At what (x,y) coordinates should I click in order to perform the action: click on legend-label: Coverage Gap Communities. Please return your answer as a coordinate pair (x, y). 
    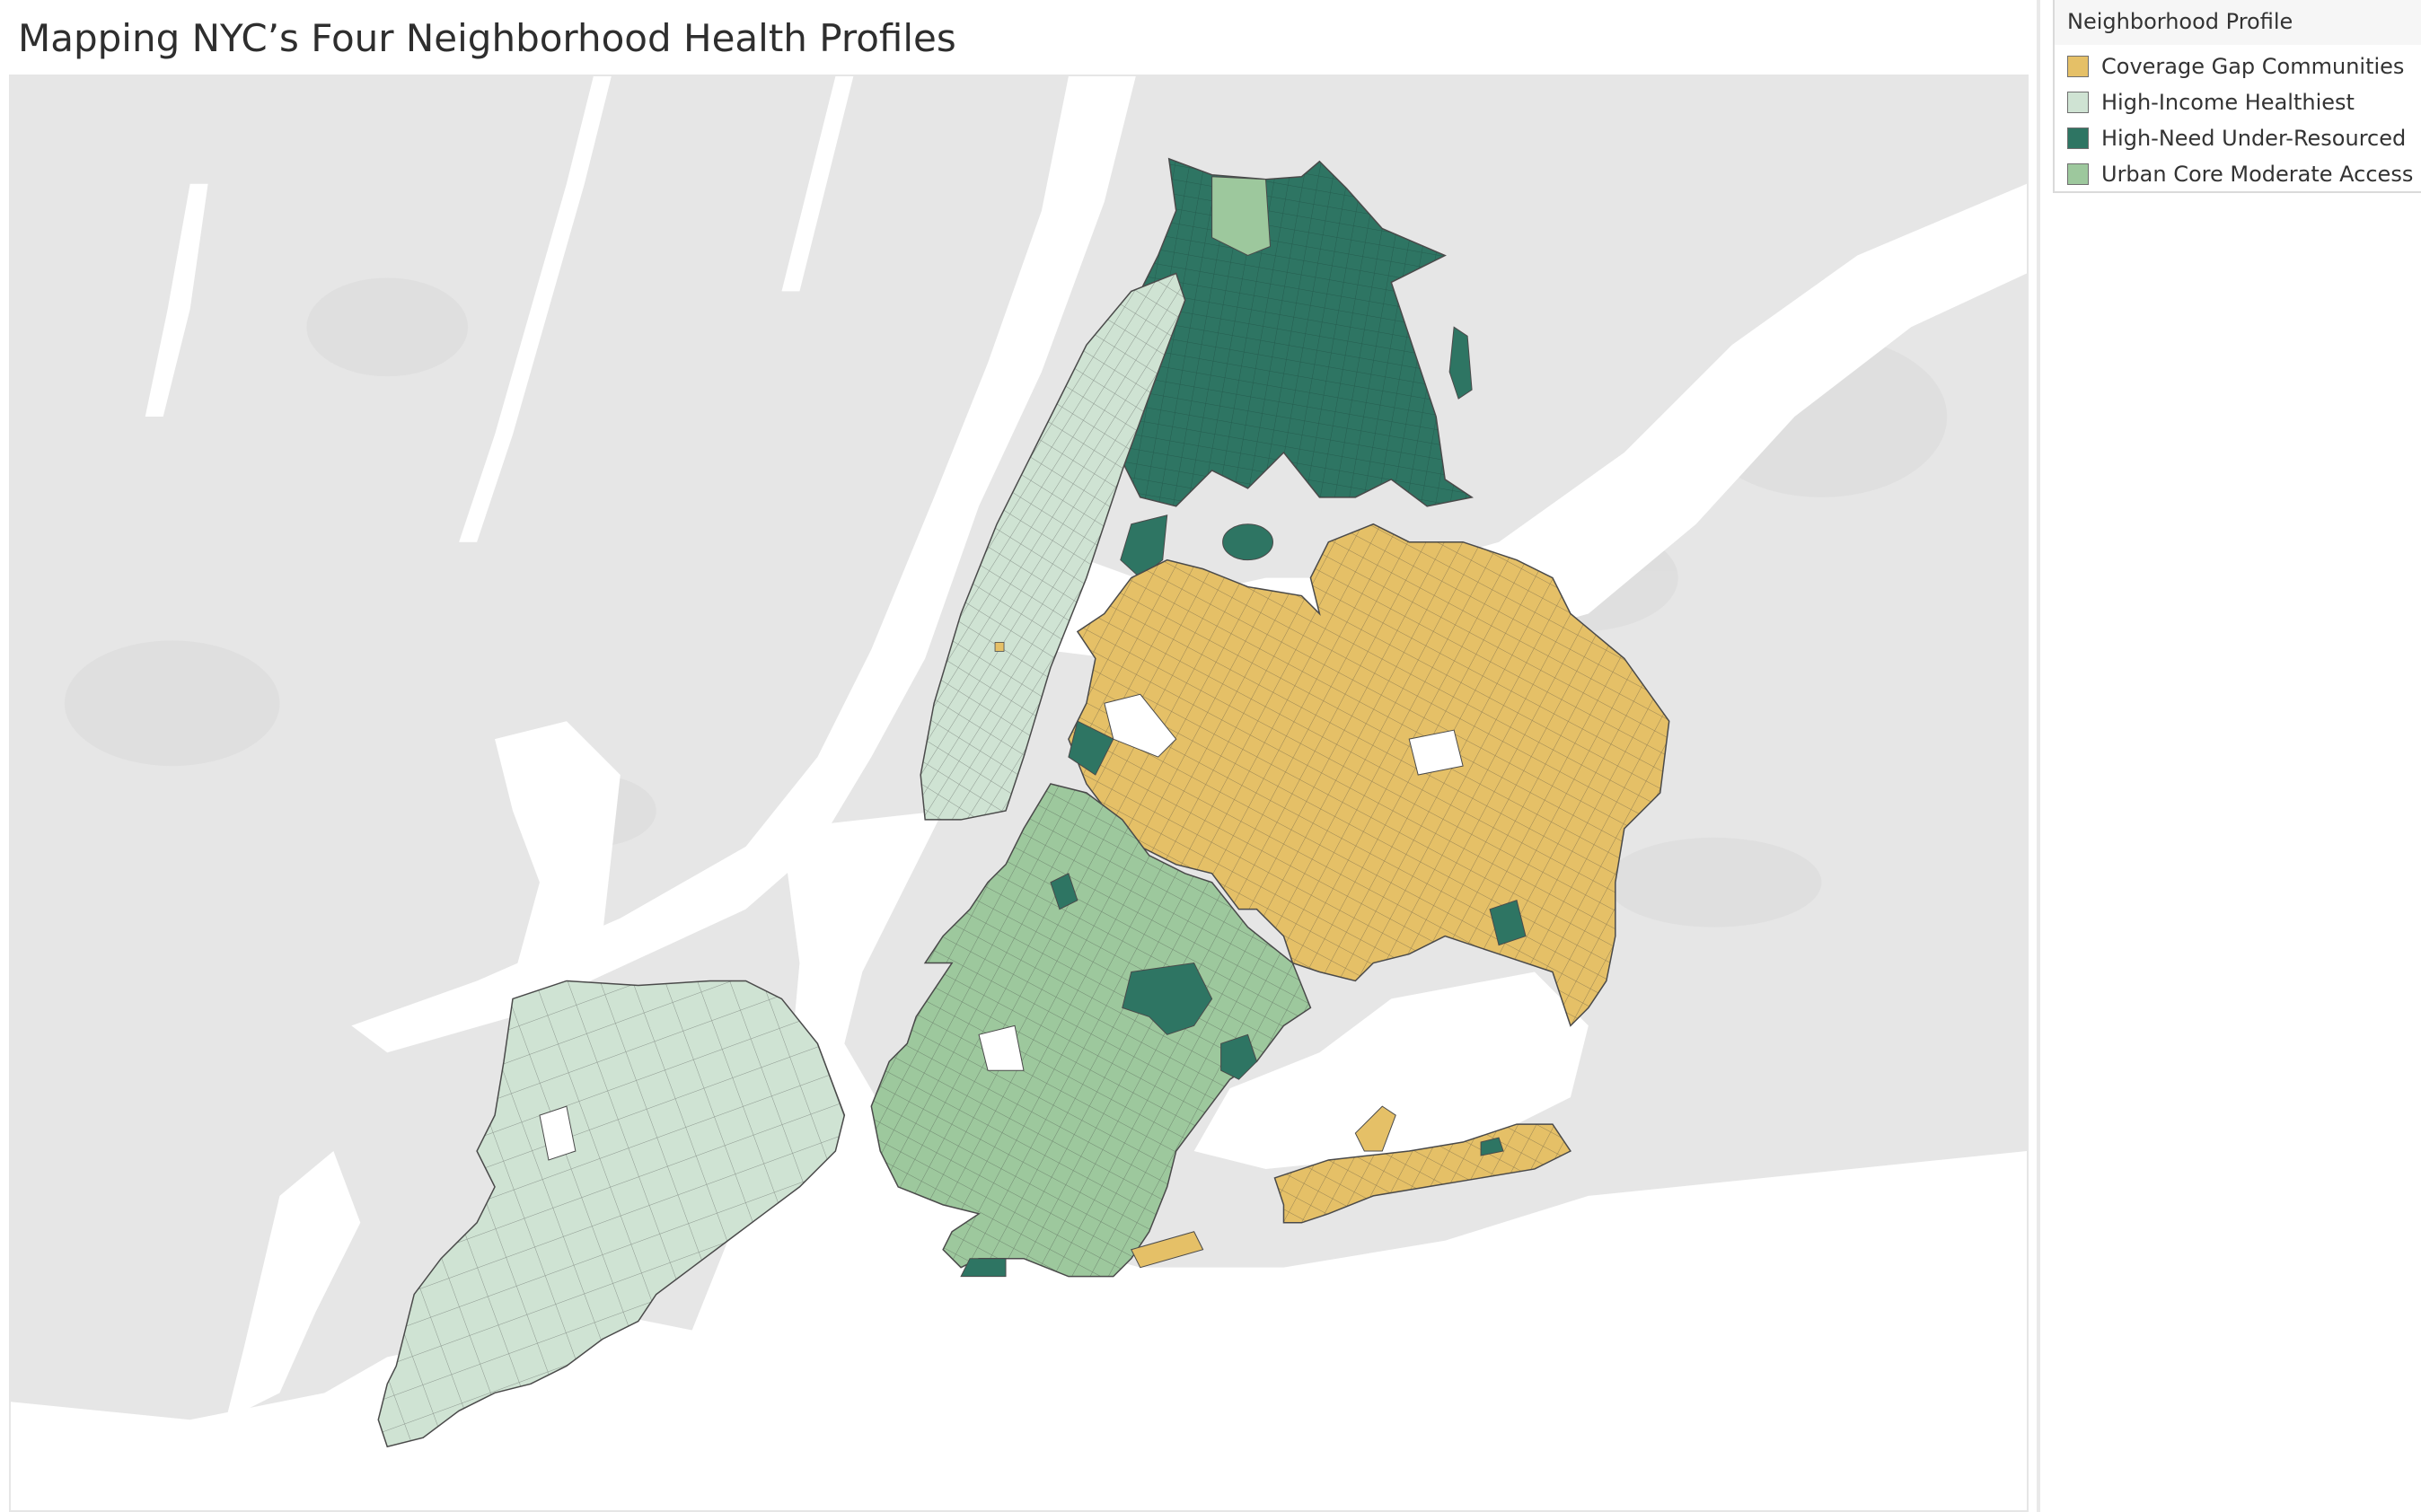
    Looking at the image, I should click on (2253, 66).